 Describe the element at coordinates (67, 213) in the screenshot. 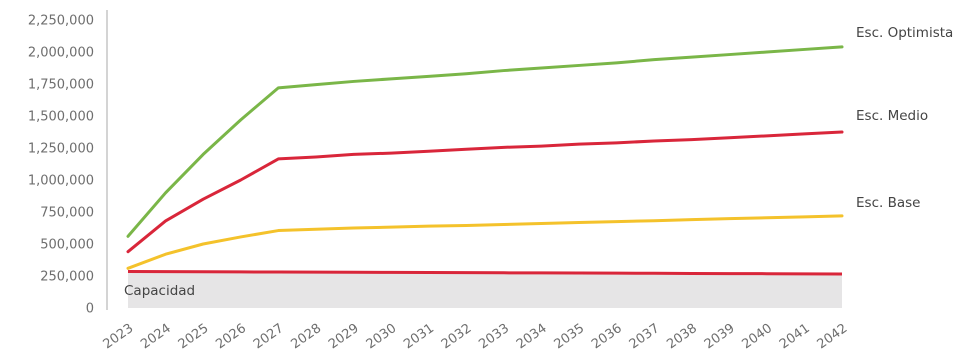

I see `y-tick-label: 750,000` at that location.